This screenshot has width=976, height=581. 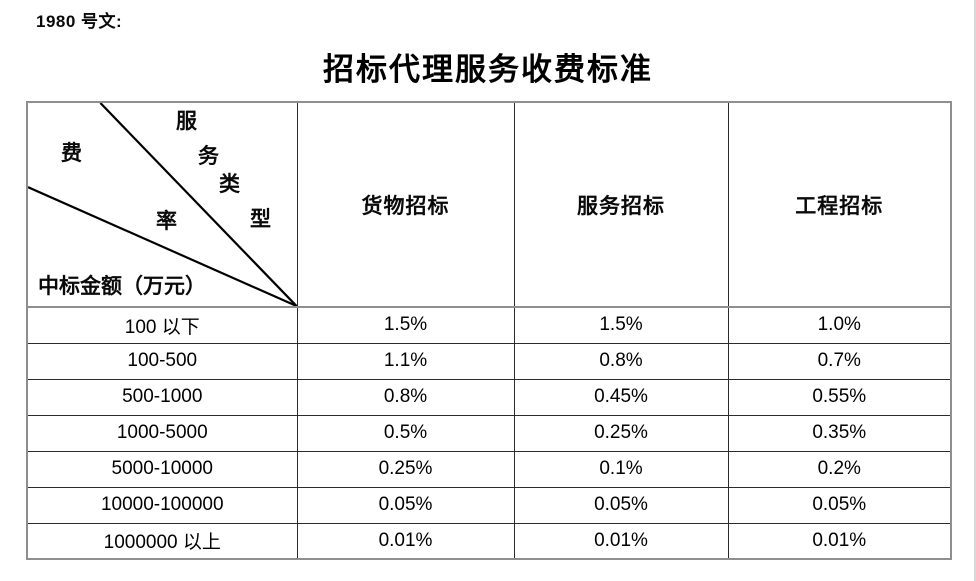 I want to click on table-row: 100 以下 1.5% 1.5% 1.0%, so click(x=489, y=325).